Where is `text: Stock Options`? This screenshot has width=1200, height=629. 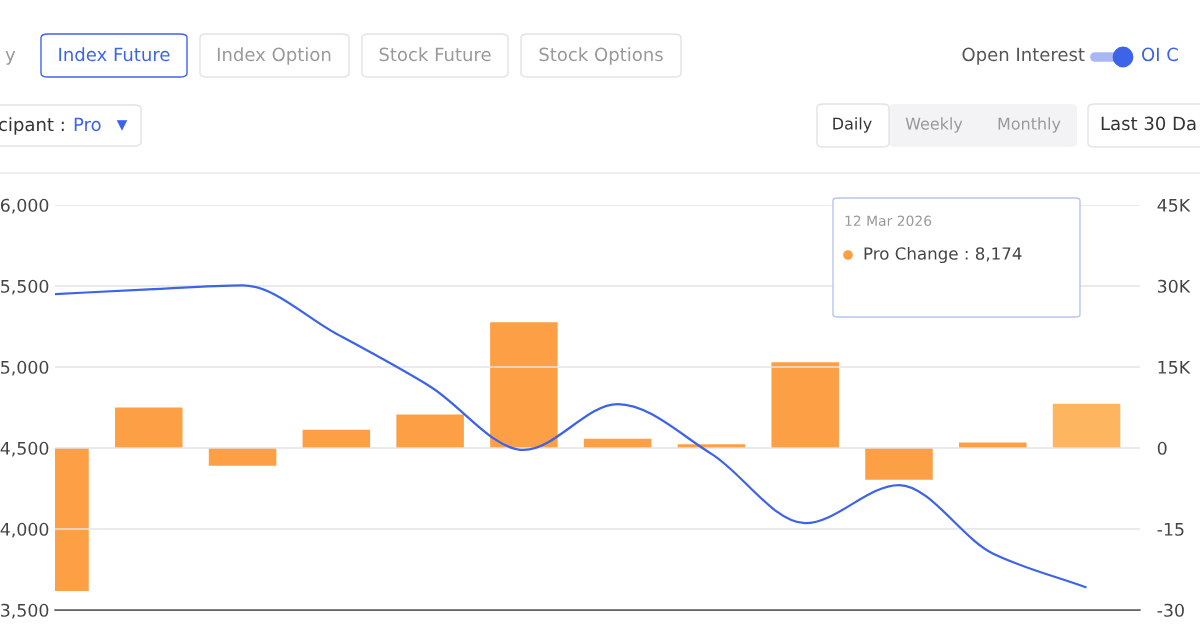
text: Stock Options is located at coordinates (601, 56).